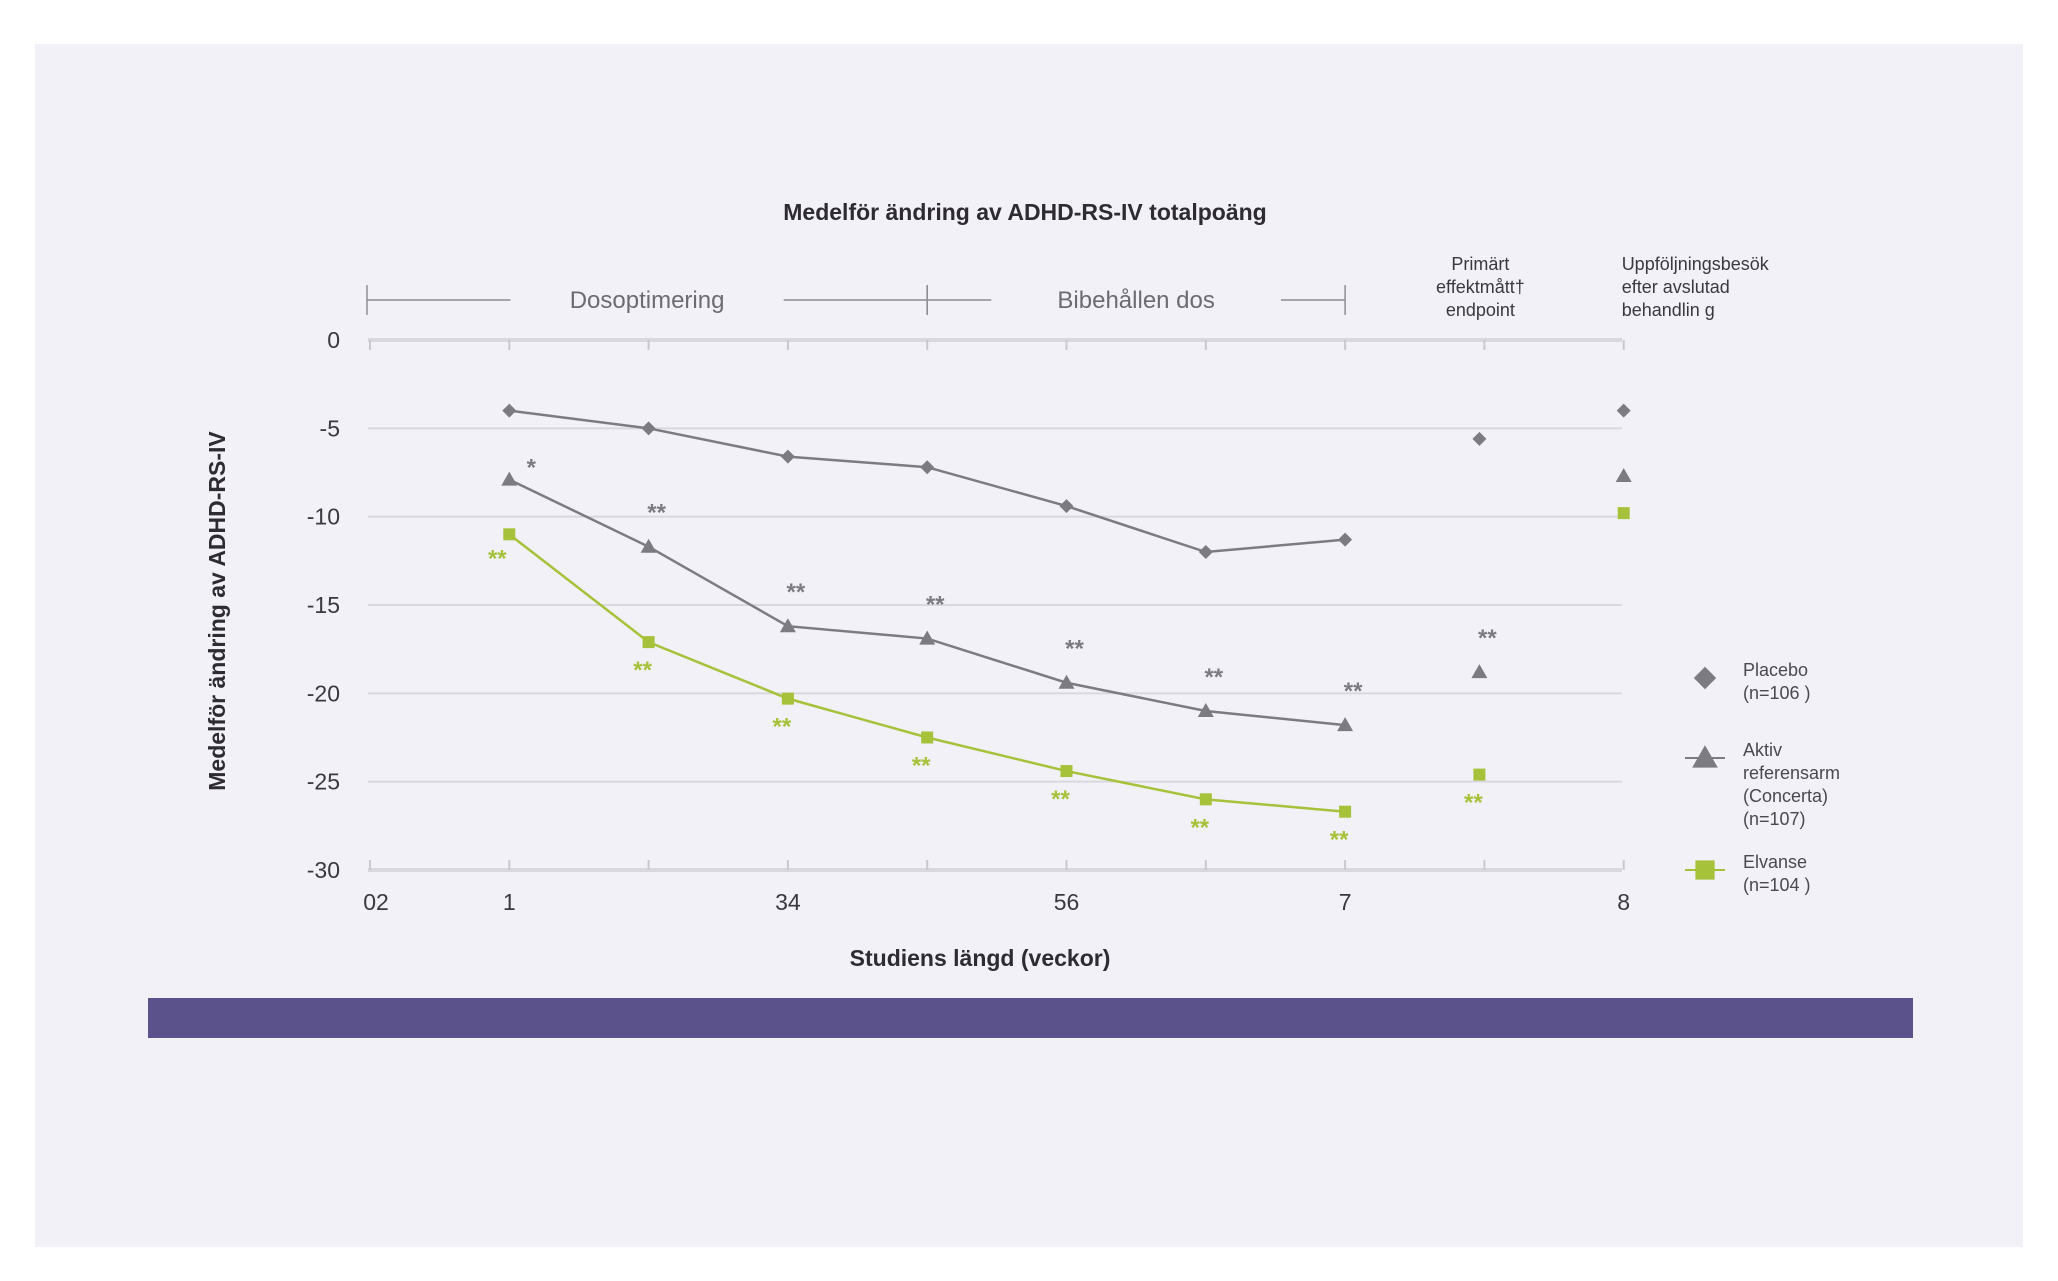 This screenshot has height=1281, width=2058. What do you see at coordinates (1785, 796) in the screenshot?
I see `legend-label: (Concerta)` at bounding box center [1785, 796].